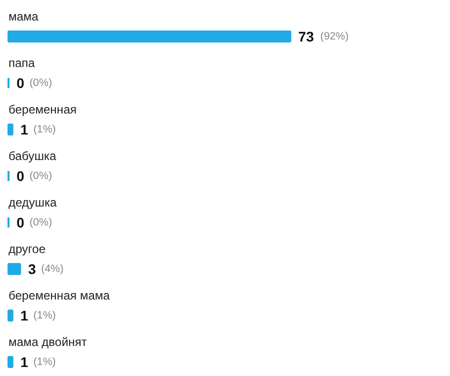  Describe the element at coordinates (23, 17) in the screenshot. I see `y-tick-label: мама` at that location.